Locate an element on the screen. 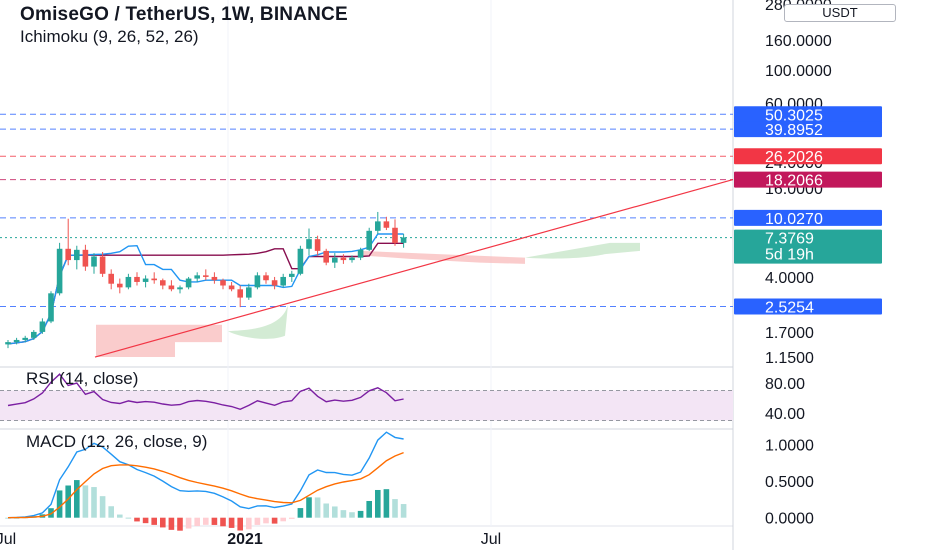  currency-button: USDT is located at coordinates (840, 13).